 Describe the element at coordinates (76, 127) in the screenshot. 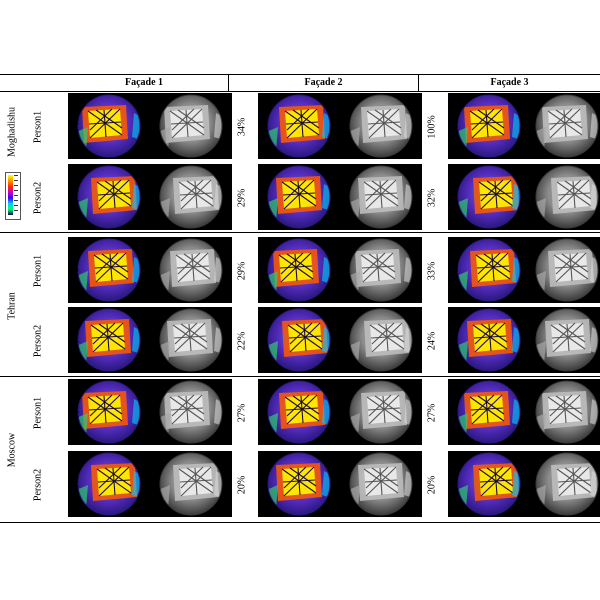

I see `glare-percentage: 47%` at that location.